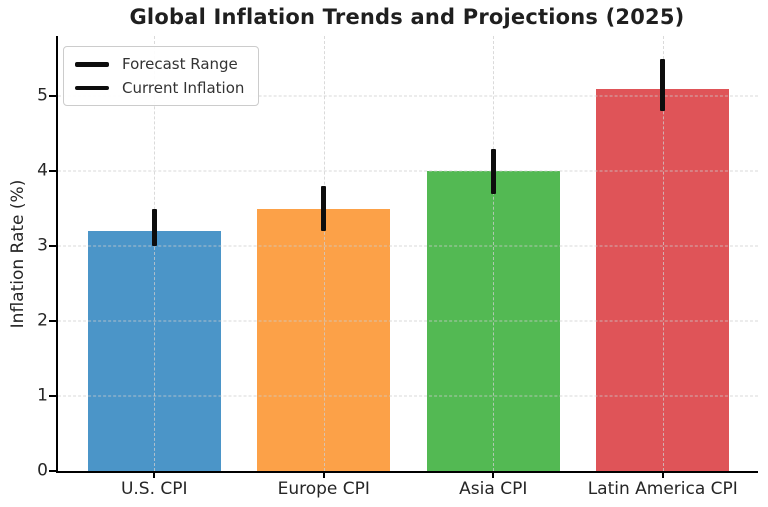 The width and height of the screenshot is (768, 507). Describe the element at coordinates (323, 474) in the screenshot. I see `x-tick-mark-europe-cpi` at that location.